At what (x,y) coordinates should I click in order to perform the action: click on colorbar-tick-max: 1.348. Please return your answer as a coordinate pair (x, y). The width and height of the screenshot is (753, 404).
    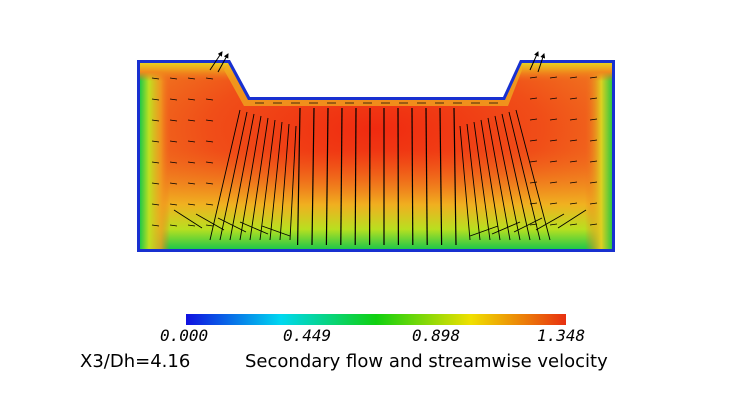
    Looking at the image, I should click on (561, 335).